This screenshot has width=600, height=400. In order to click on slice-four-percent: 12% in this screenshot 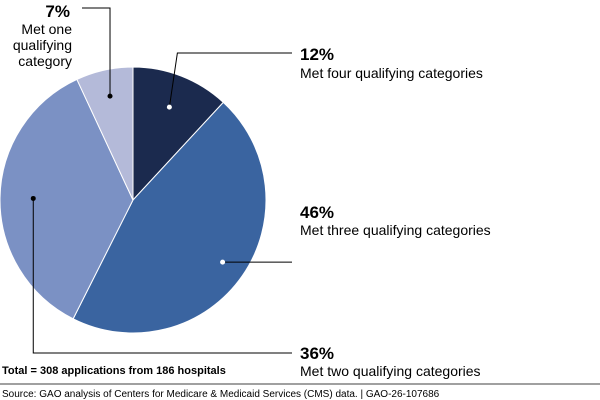, I will do `click(317, 54)`.